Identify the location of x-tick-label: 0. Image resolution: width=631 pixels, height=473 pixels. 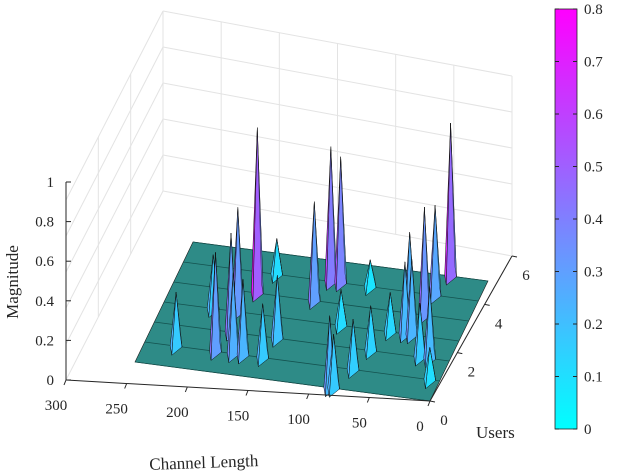
(420, 427).